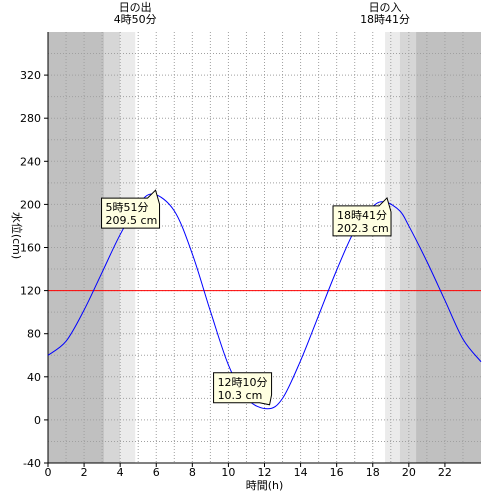 This screenshot has height=500, width=496. What do you see at coordinates (17, 235) in the screenshot?
I see `y-axis-title: 水位(cm)` at bounding box center [17, 235].